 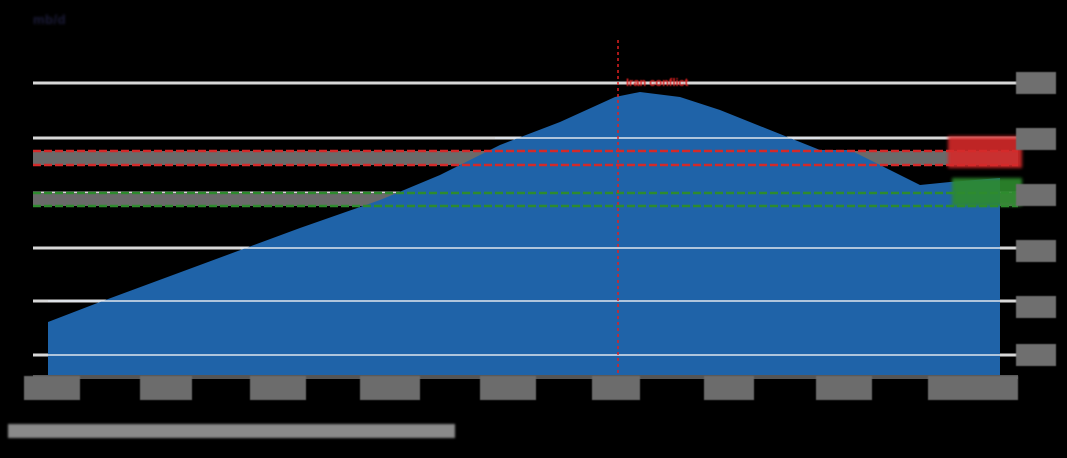 I want to click on chart-title: mb/d, so click(x=50, y=19).